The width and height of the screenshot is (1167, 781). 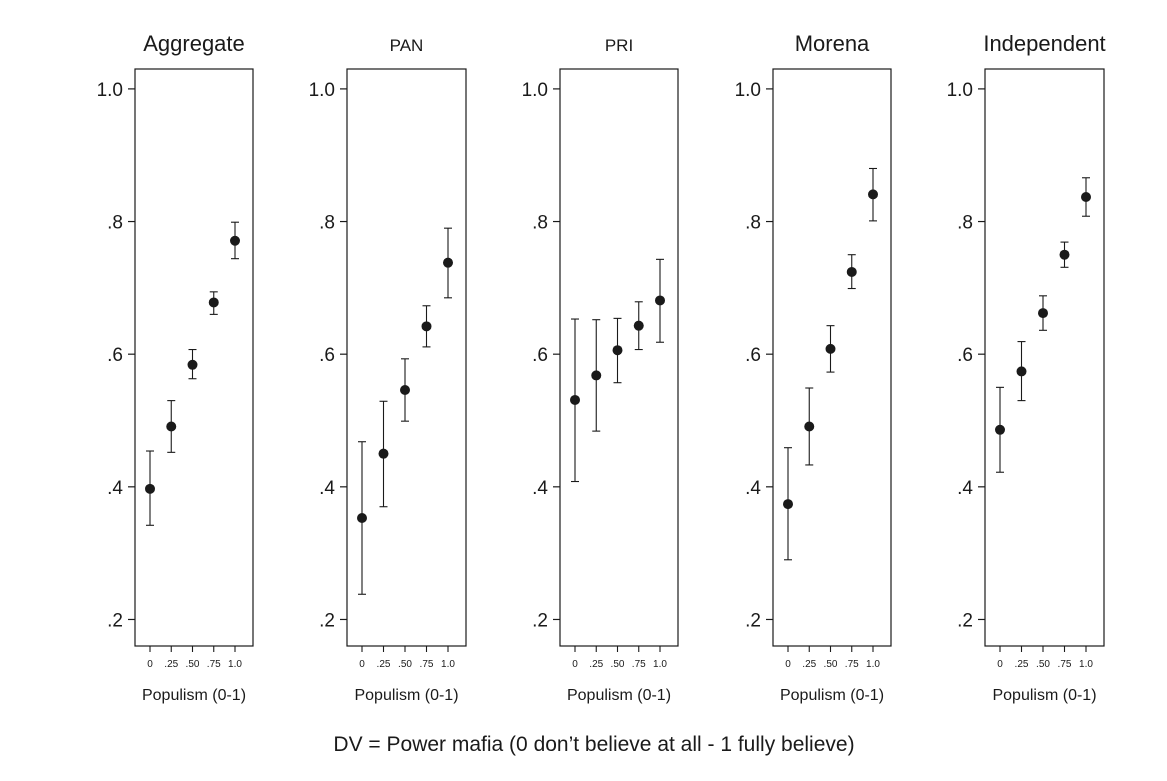 I want to click on panel-title: Independent, so click(x=1044, y=43).